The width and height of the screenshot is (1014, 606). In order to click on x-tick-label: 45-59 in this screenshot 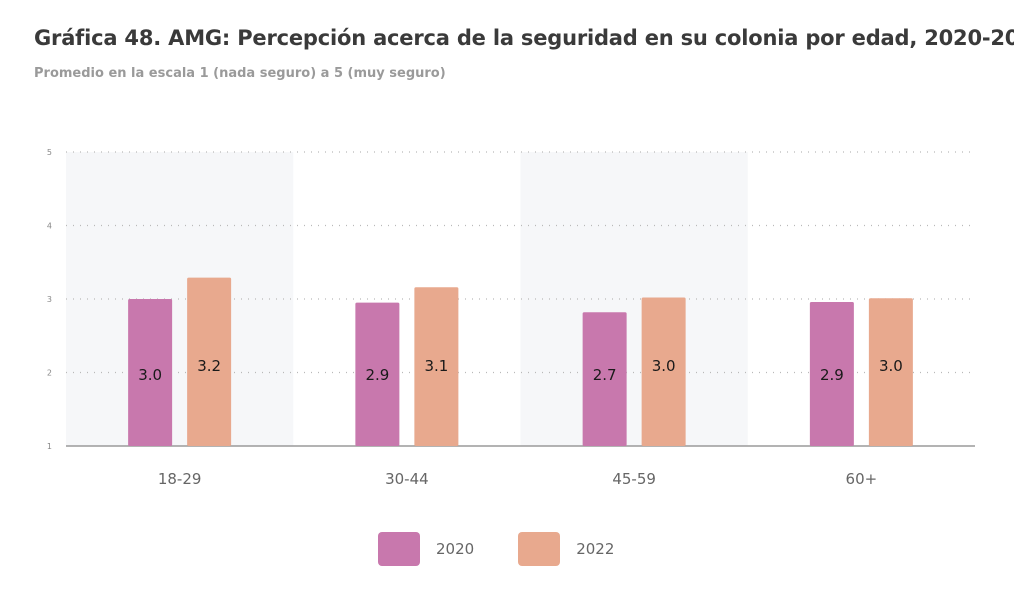, I will do `click(634, 479)`.